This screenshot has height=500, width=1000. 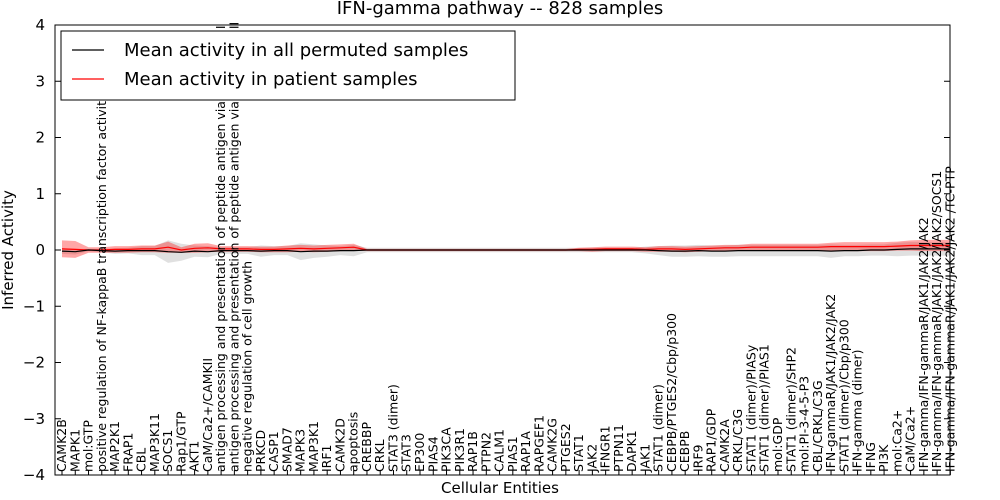 What do you see at coordinates (618, 448) in the screenshot?
I see `x-category-label: PTPN11` at bounding box center [618, 448].